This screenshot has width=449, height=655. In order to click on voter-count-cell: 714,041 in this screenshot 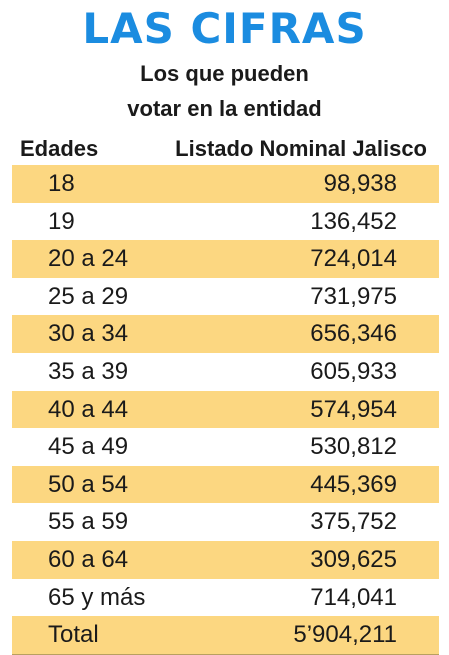, I will do `click(353, 597)`.